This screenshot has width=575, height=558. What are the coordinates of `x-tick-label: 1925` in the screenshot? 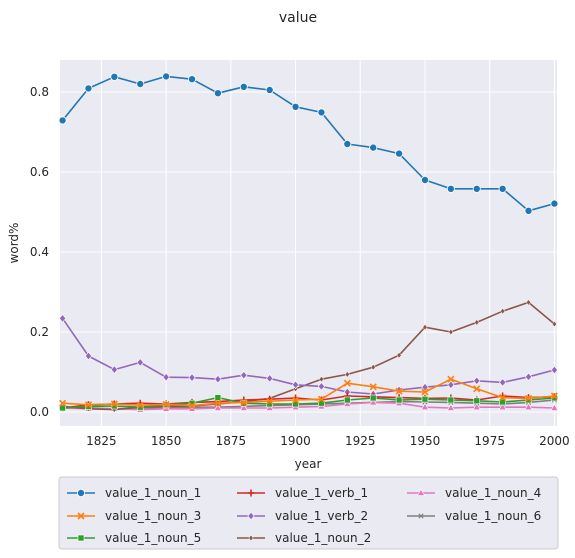 It's located at (360, 441).